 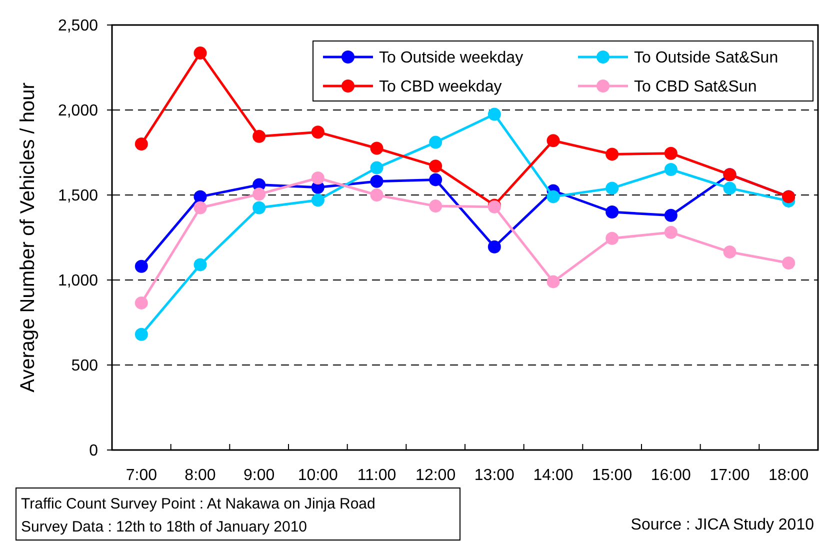 I want to click on legend-label: To Outside Sat&Sun, so click(x=706, y=58).